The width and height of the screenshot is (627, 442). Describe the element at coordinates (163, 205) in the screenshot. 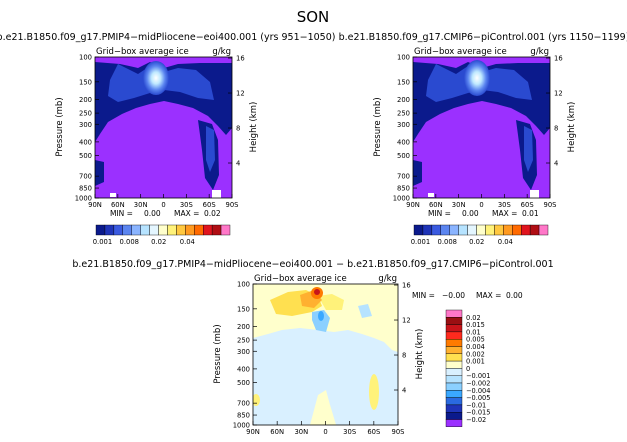

I see `x-tick-label: 0` at that location.